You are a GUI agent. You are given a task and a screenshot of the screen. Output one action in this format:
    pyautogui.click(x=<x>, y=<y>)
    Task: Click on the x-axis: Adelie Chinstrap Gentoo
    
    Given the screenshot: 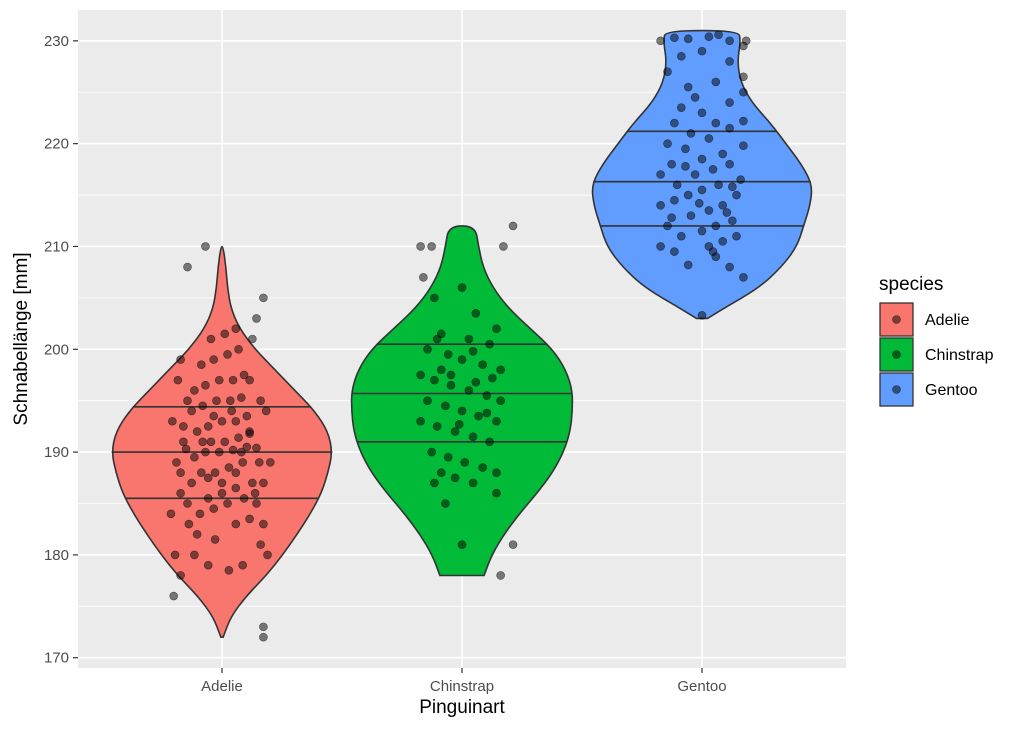 What is the action you would take?
    pyautogui.click(x=464, y=681)
    